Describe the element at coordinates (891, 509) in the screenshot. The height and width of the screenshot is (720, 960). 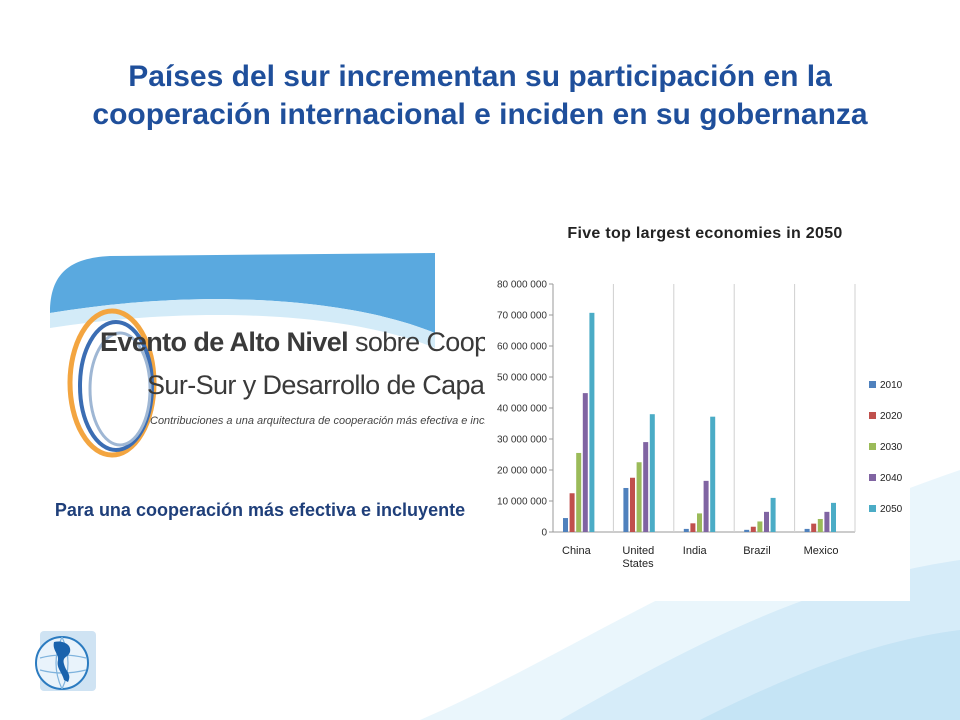
I see `legend-label: 2050` at that location.